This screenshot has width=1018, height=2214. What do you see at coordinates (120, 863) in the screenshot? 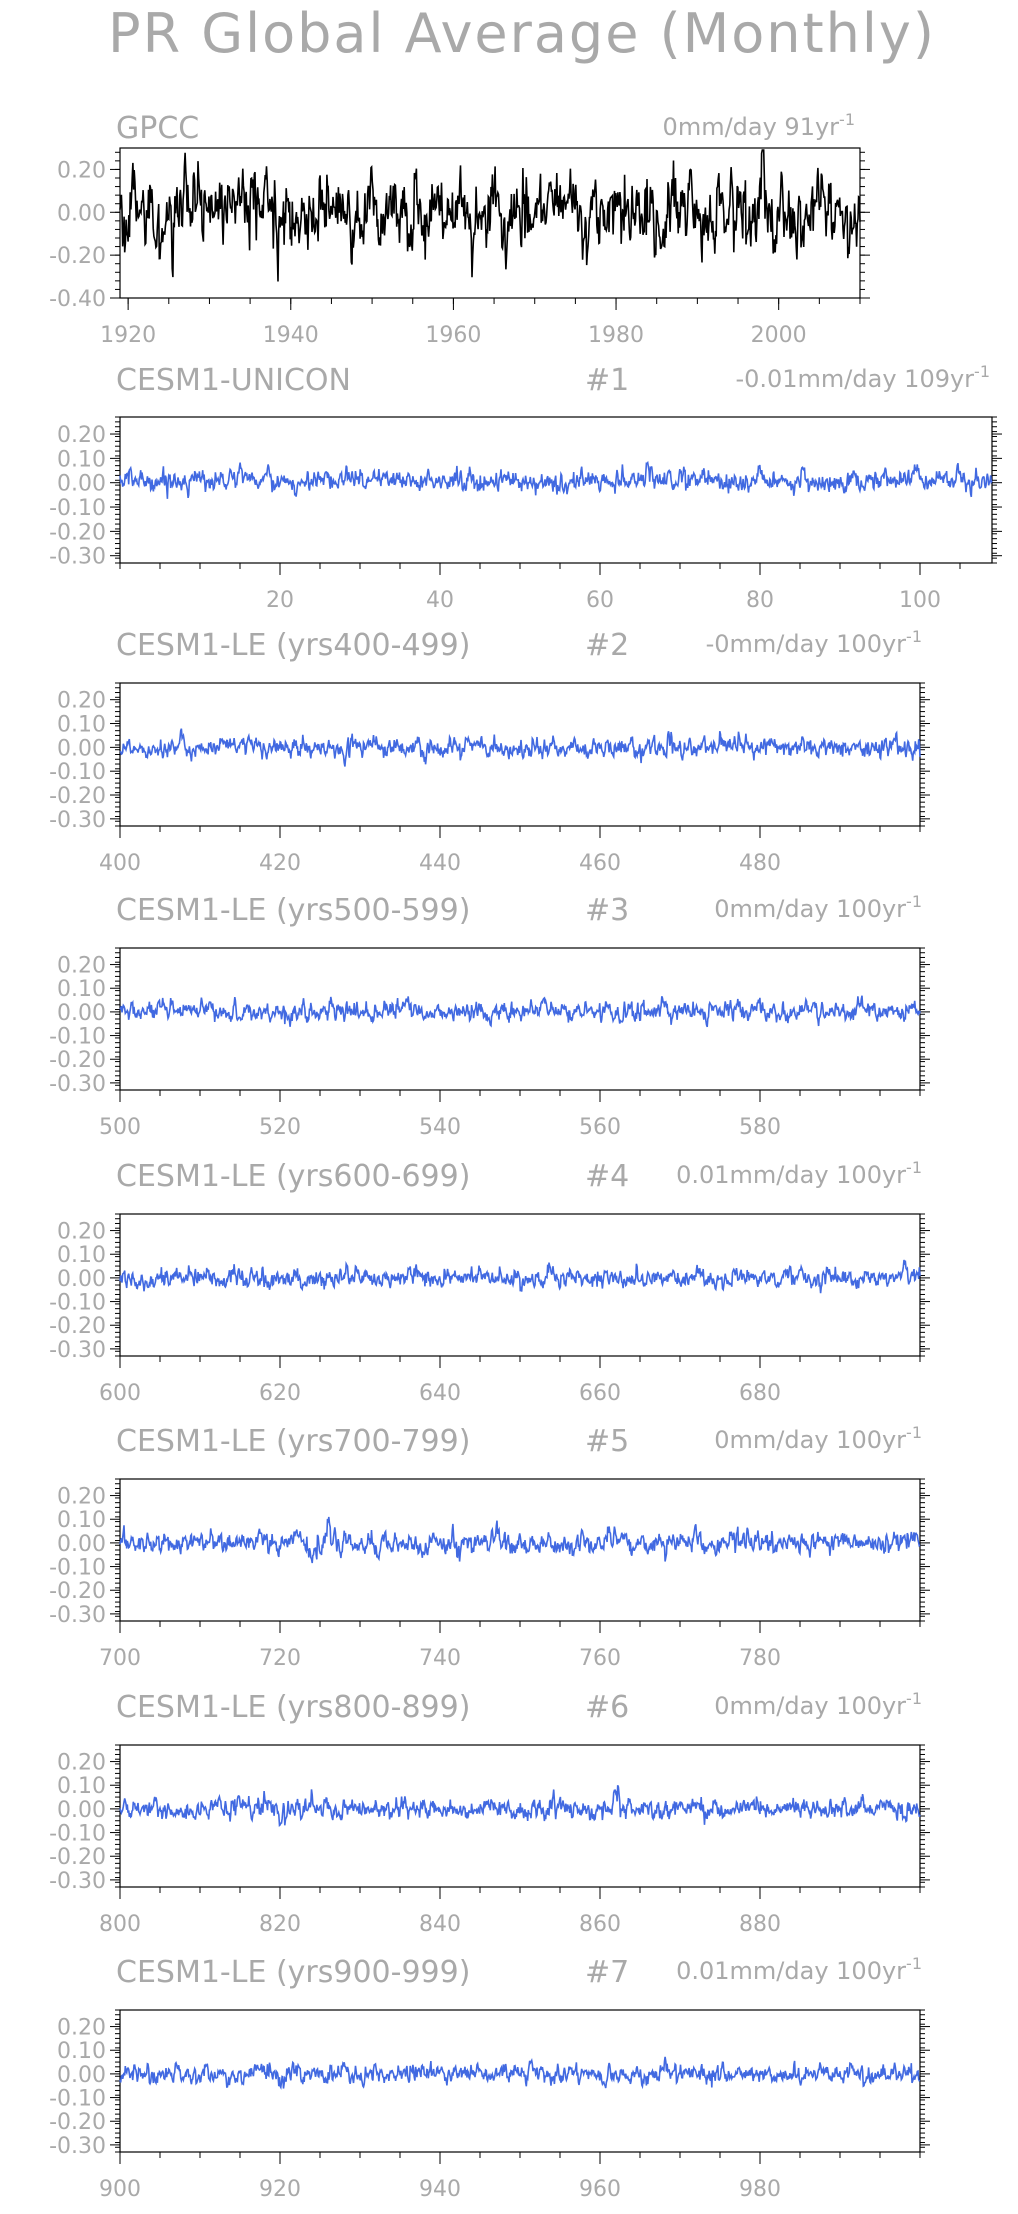
I see `x-tick-label: 400` at bounding box center [120, 863].